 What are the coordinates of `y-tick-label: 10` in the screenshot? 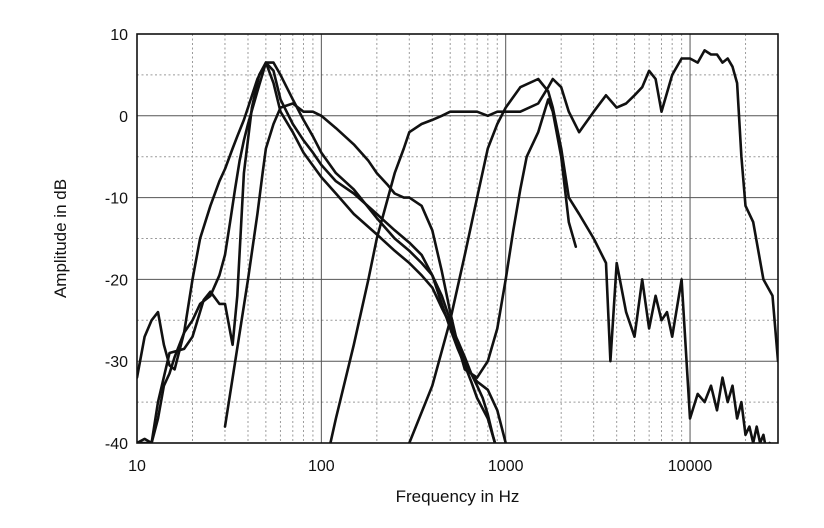 It's located at (119, 35).